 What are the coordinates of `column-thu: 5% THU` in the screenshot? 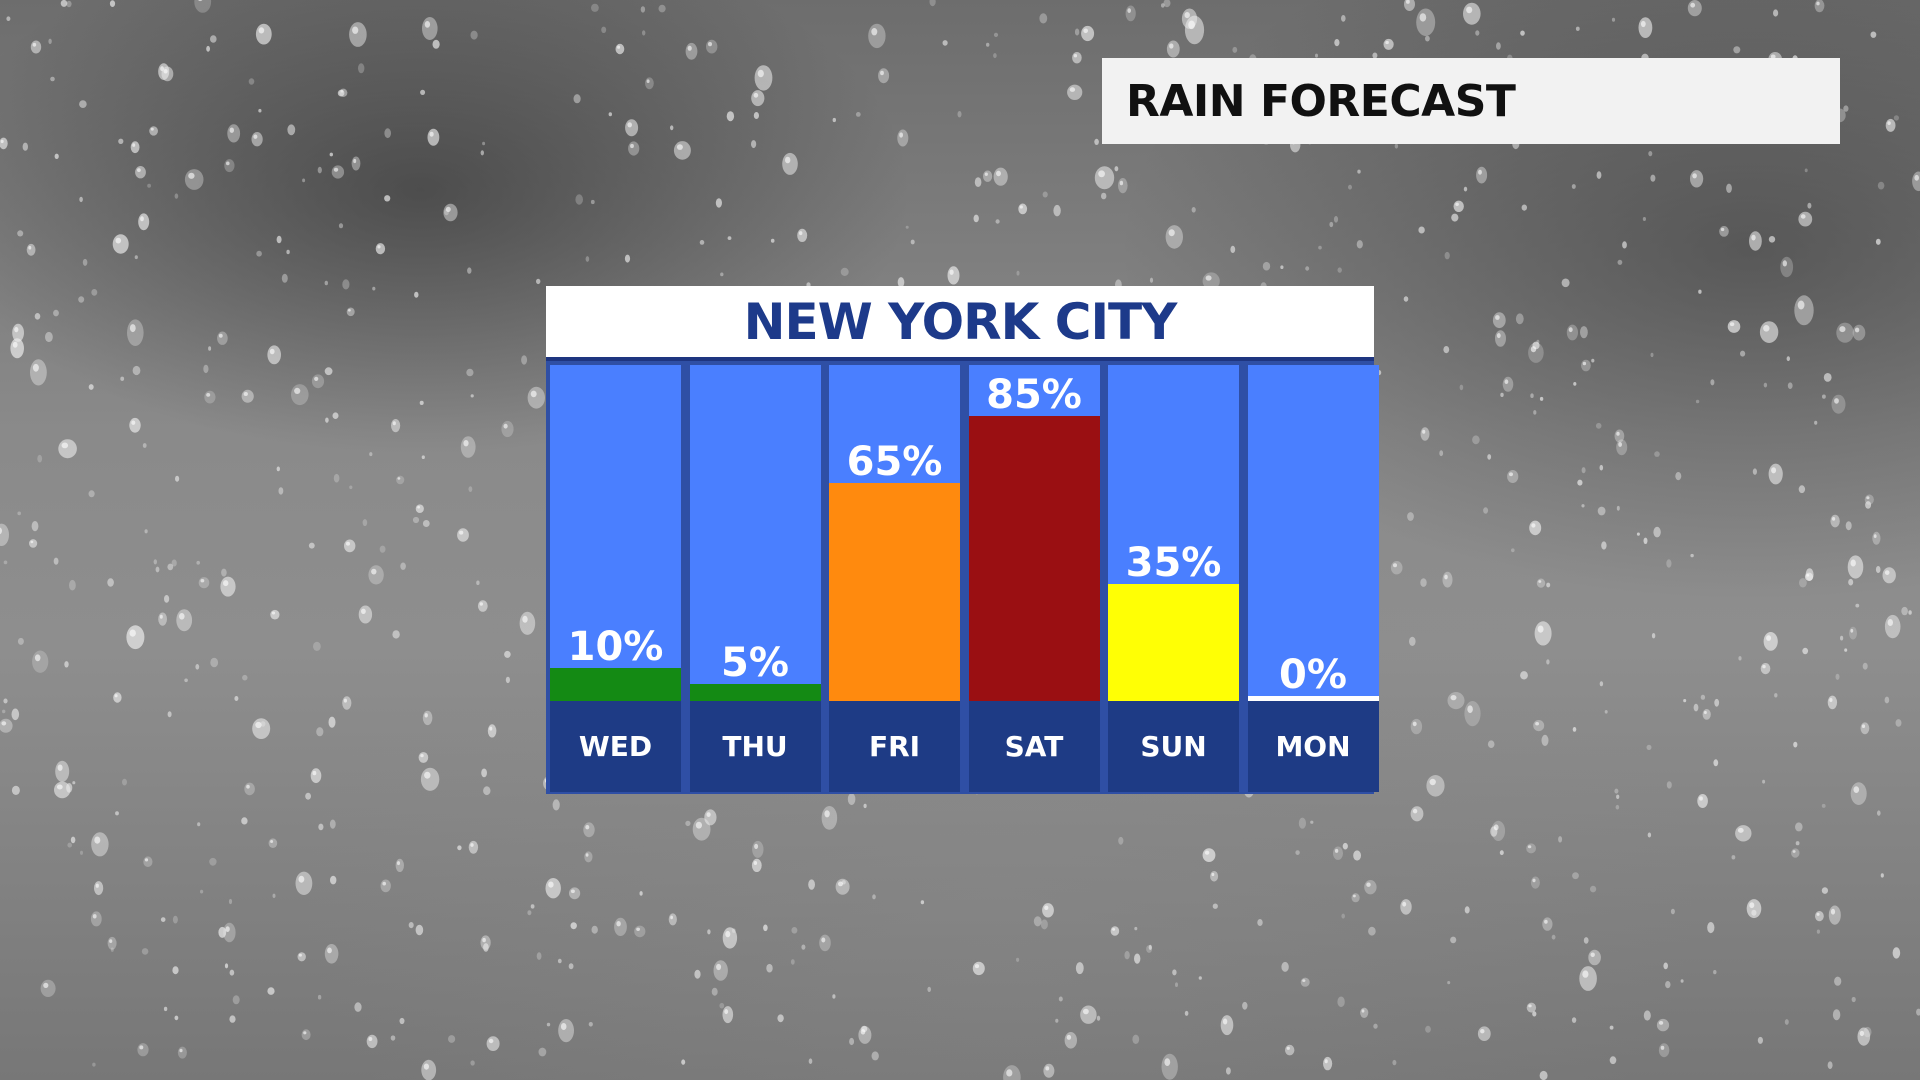 It's located at (755, 578).